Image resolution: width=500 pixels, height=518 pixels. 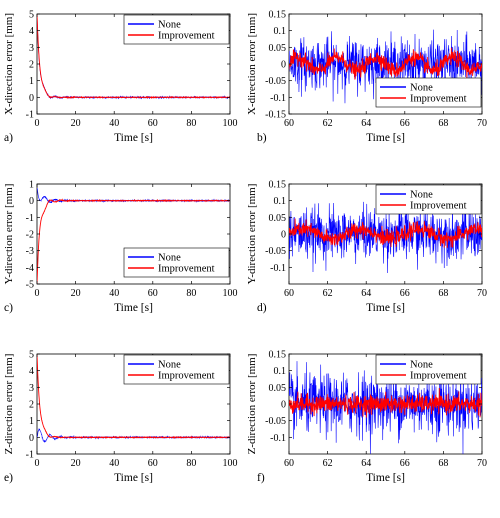 I want to click on y-axis-label: Y-direction error [mm], so click(x=9, y=234).